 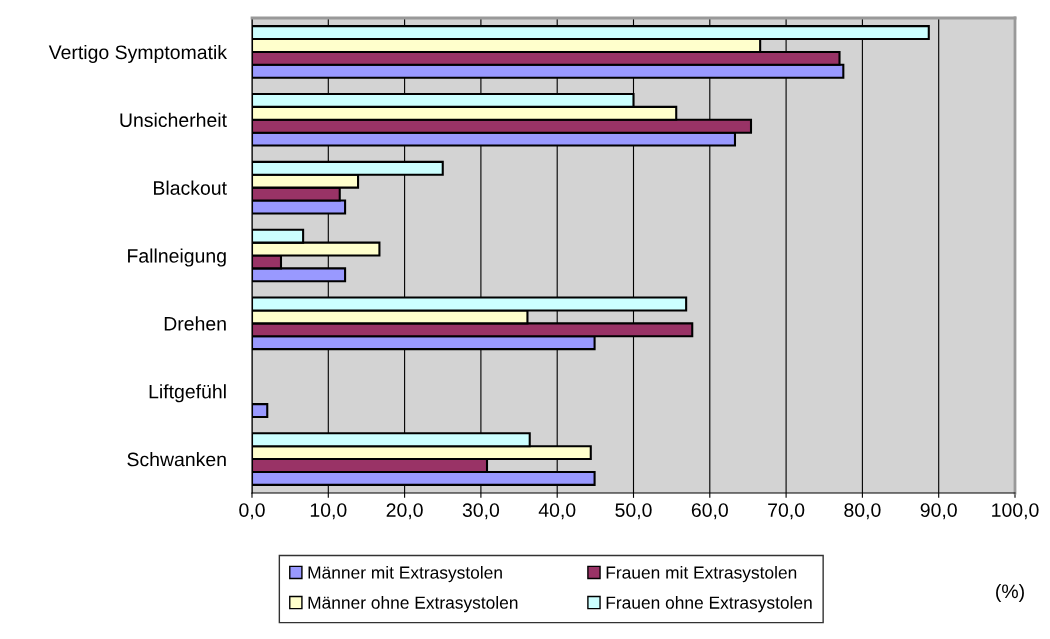 I want to click on y-tick-label: Liftgefühl, so click(x=187, y=393).